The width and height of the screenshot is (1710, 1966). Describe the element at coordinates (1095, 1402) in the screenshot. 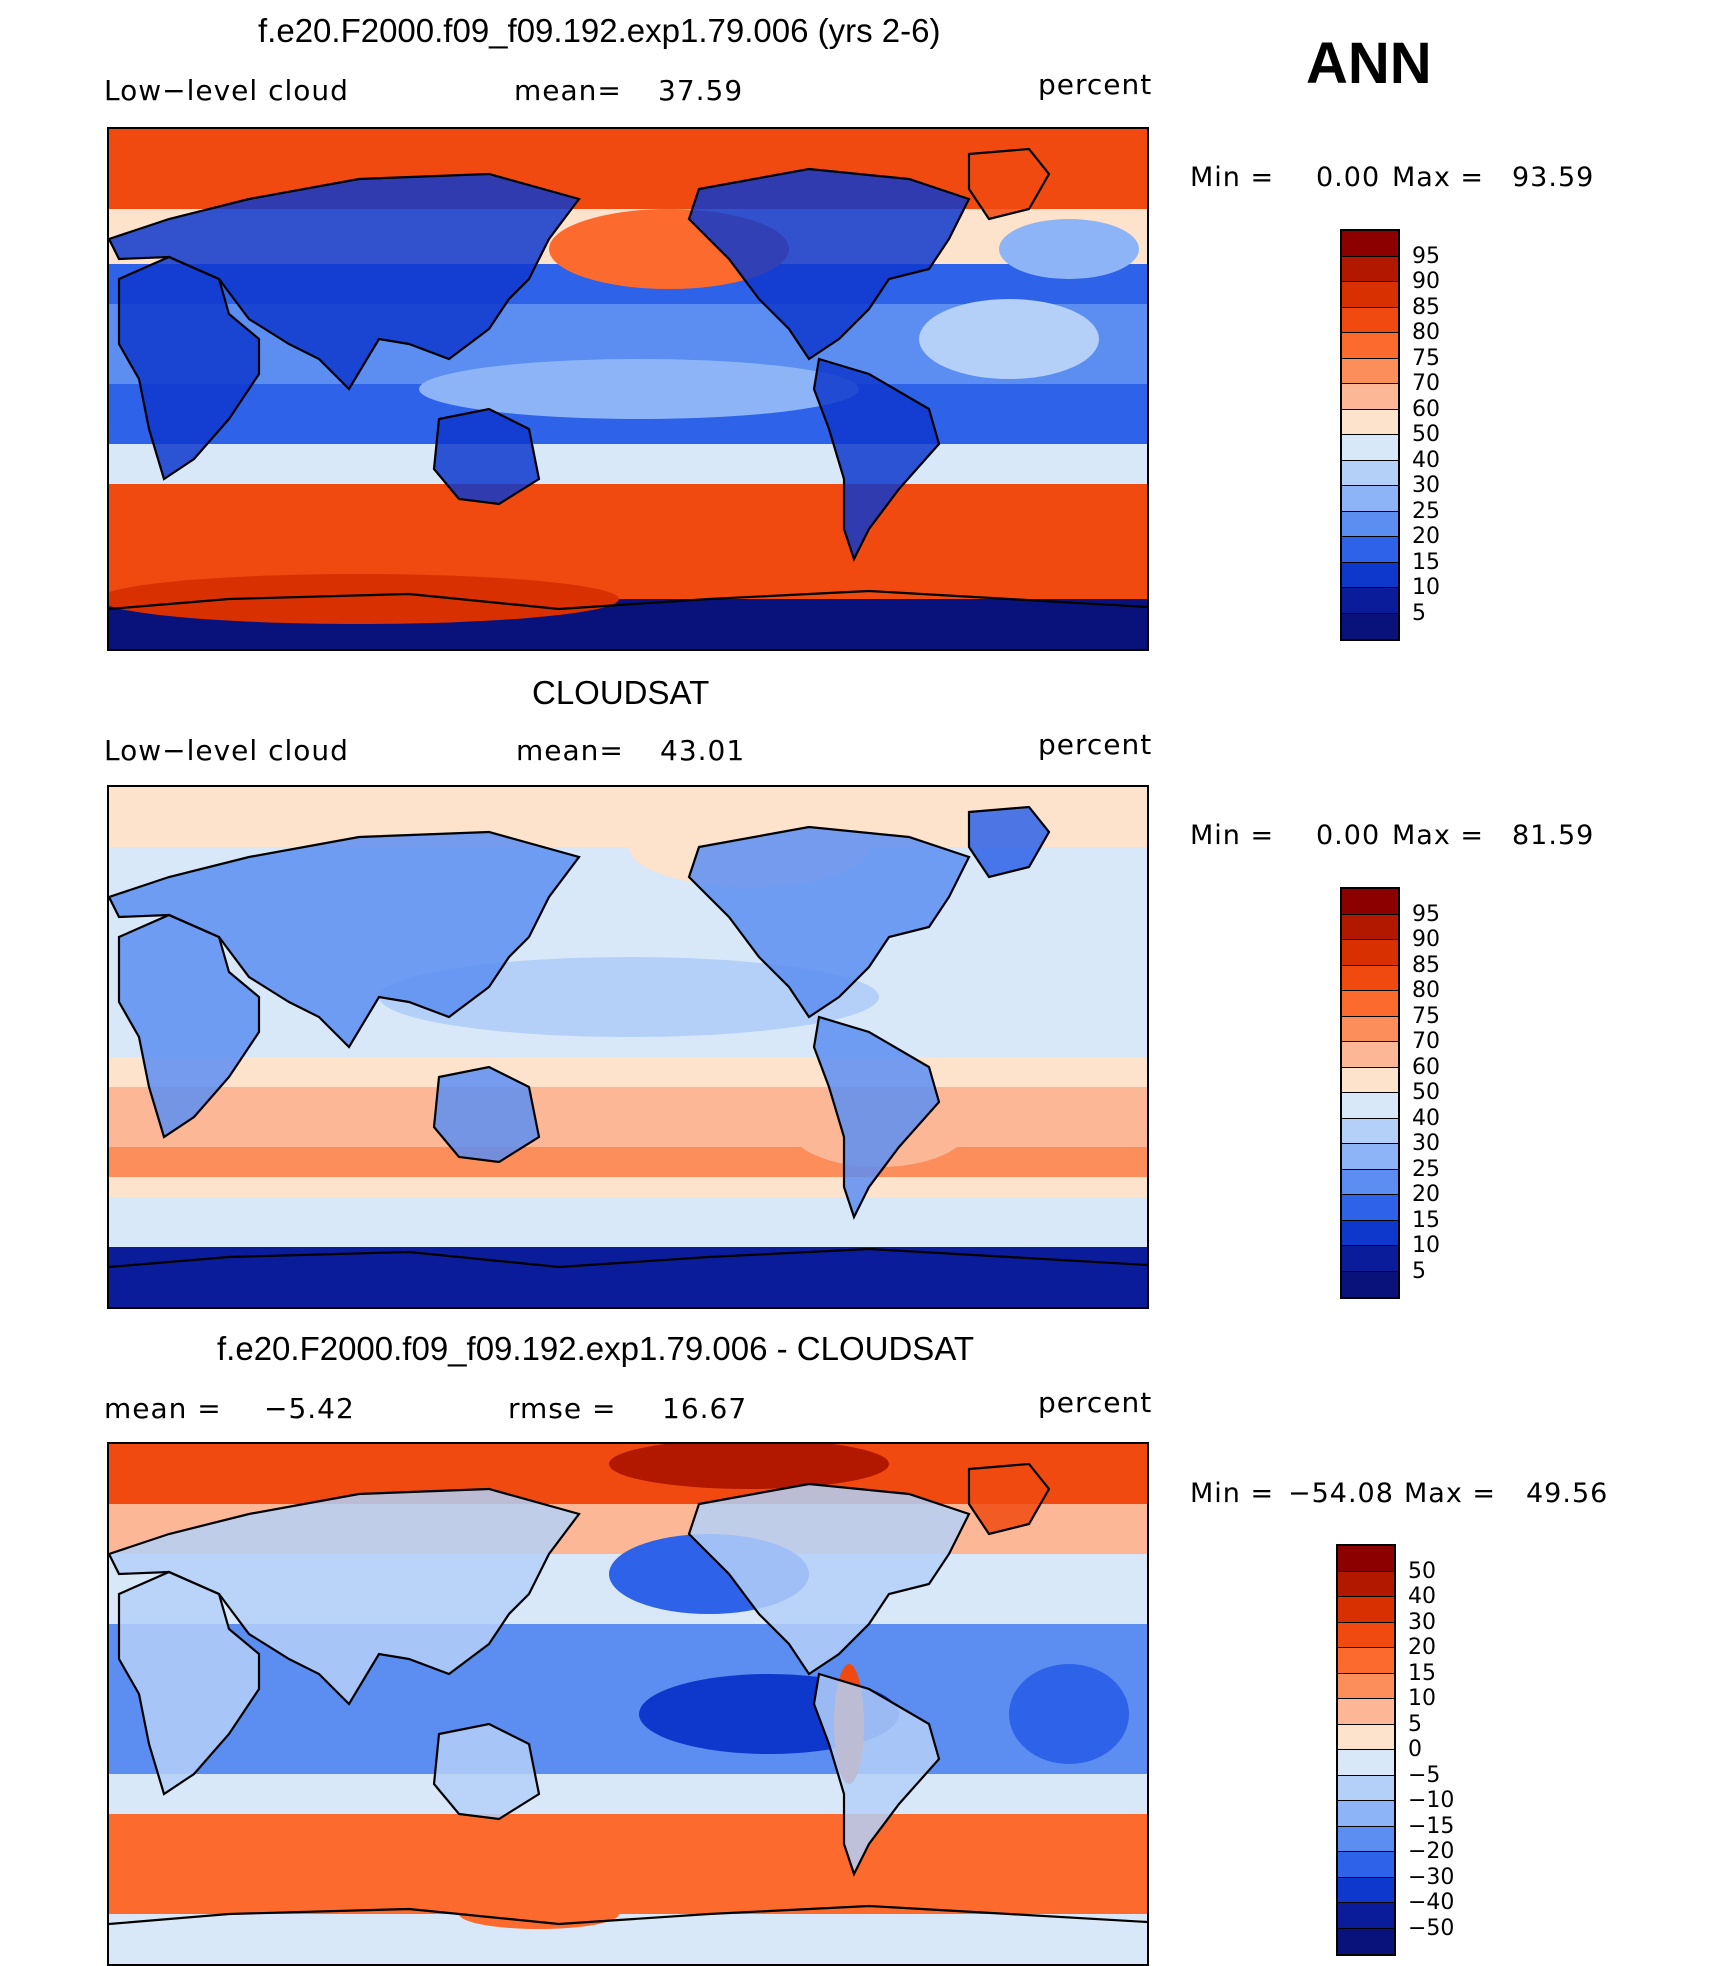

I see `panel-3-units: percent` at that location.